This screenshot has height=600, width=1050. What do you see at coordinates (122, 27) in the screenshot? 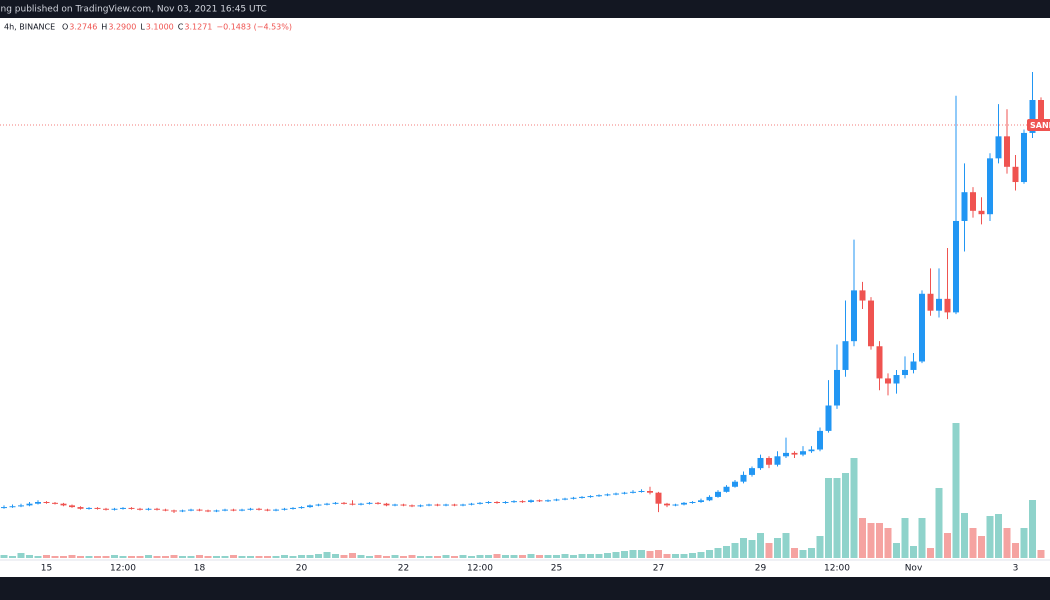
I see `legend-value: 3.2900` at bounding box center [122, 27].